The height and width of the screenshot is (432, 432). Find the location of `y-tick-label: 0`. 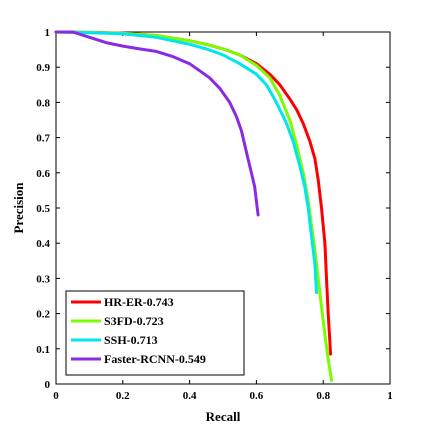

y-tick-label: 0 is located at coordinates (48, 385).